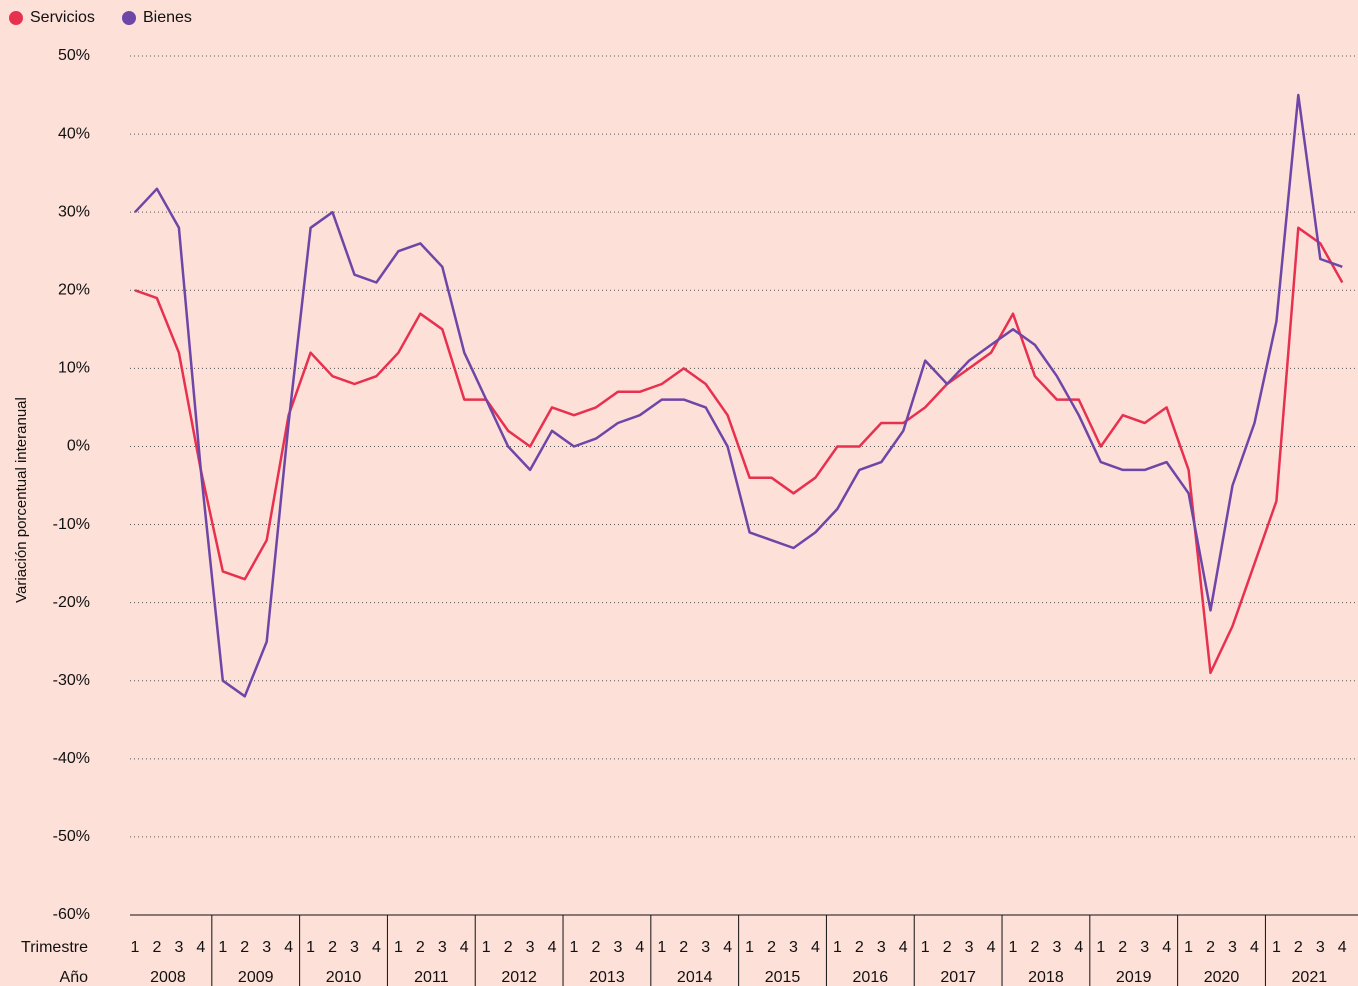 This screenshot has width=1358, height=986. I want to click on year-axis-label: Año, so click(74, 977).